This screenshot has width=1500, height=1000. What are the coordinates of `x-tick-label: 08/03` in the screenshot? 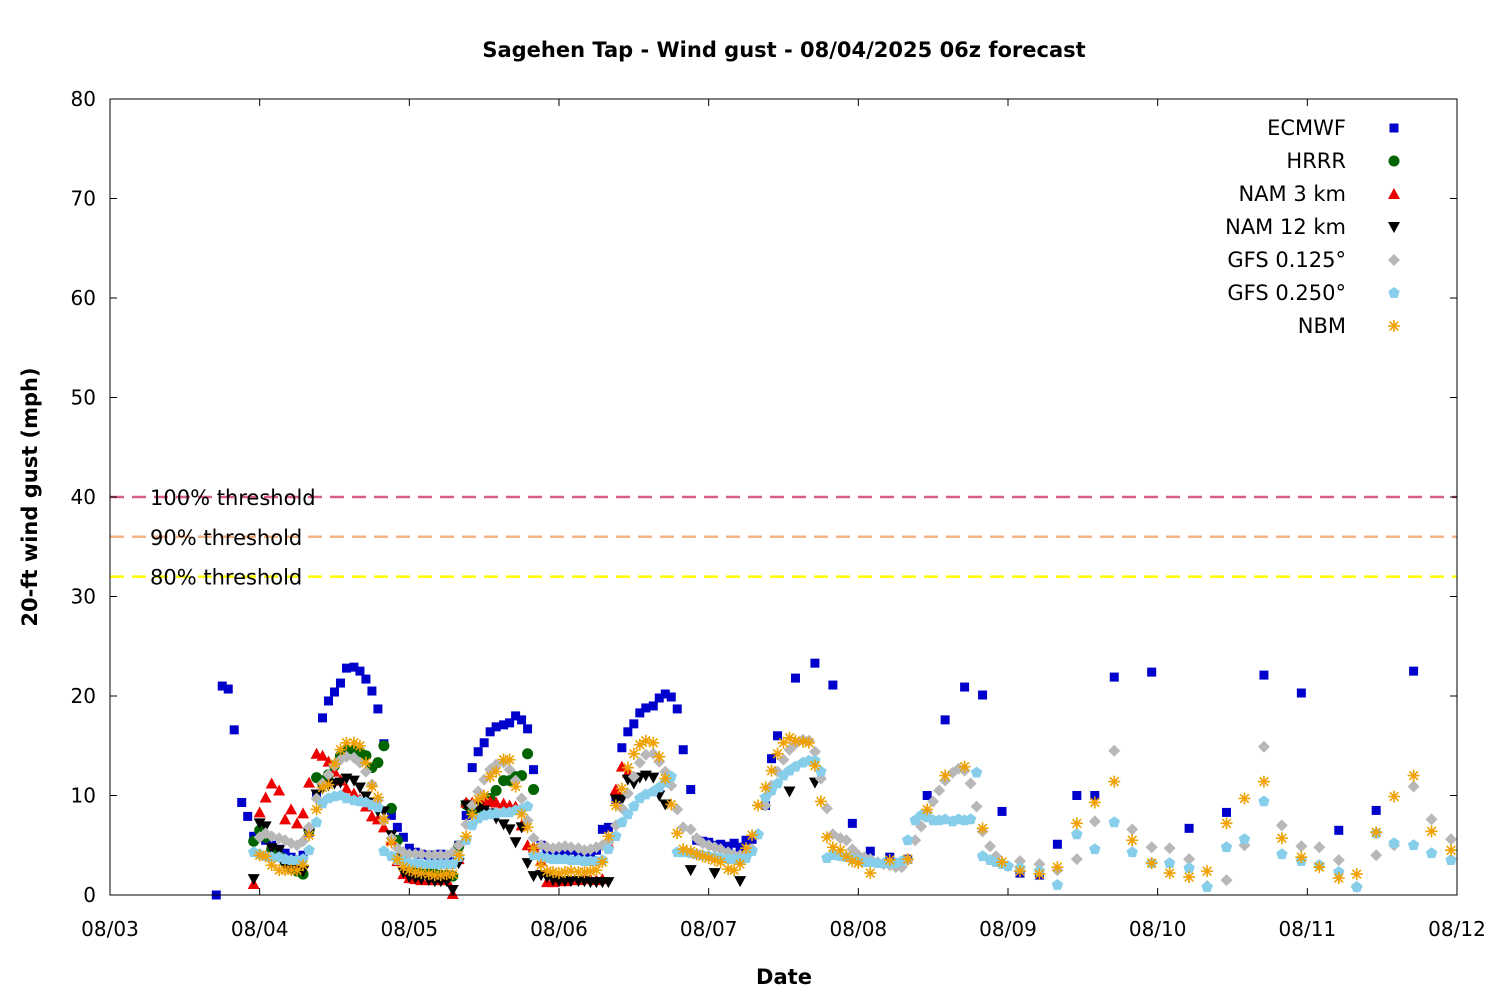 It's located at (110, 929).